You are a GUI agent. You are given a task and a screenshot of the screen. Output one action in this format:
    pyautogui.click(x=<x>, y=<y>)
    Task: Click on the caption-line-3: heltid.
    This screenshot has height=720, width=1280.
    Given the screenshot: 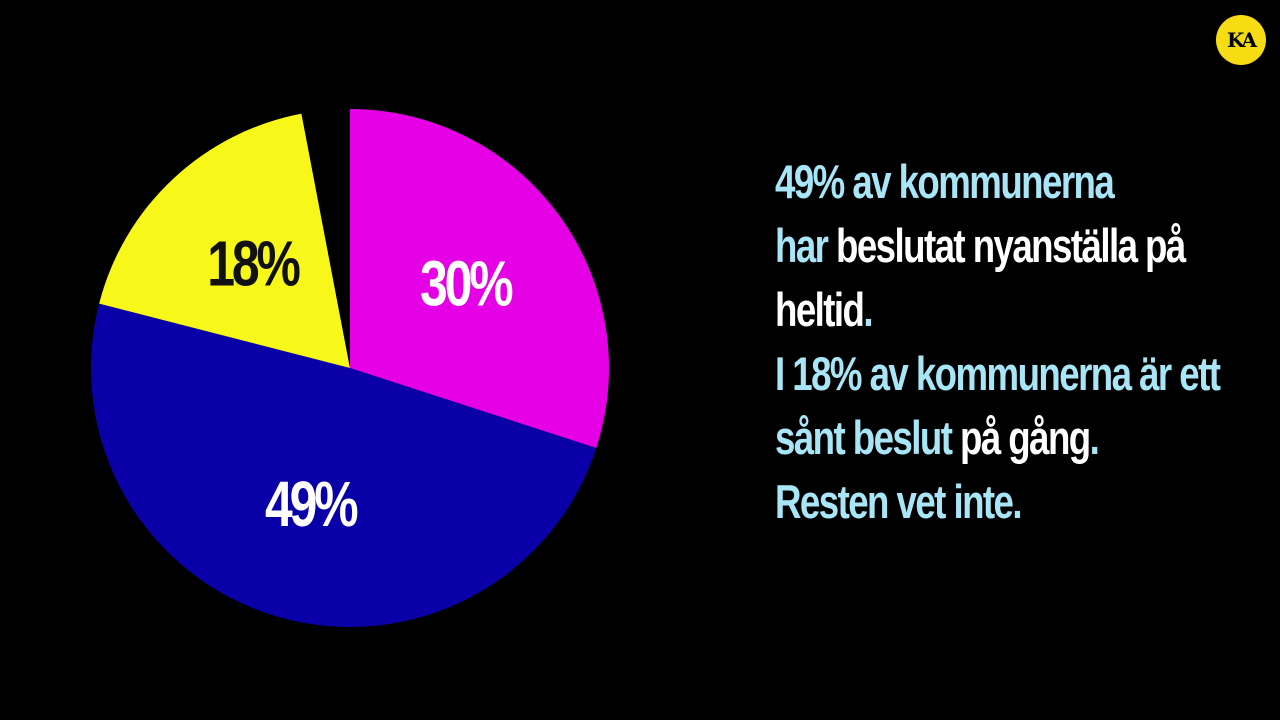 What is the action you would take?
    pyautogui.click(x=966, y=310)
    